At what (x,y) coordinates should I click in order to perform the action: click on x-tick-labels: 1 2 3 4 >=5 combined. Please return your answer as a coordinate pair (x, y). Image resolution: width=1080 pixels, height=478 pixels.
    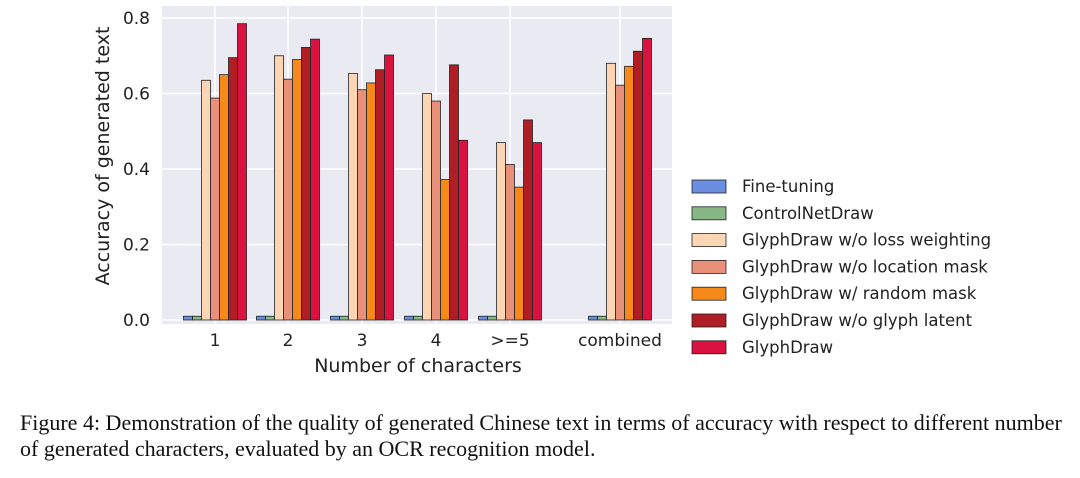
    Looking at the image, I should click on (436, 341).